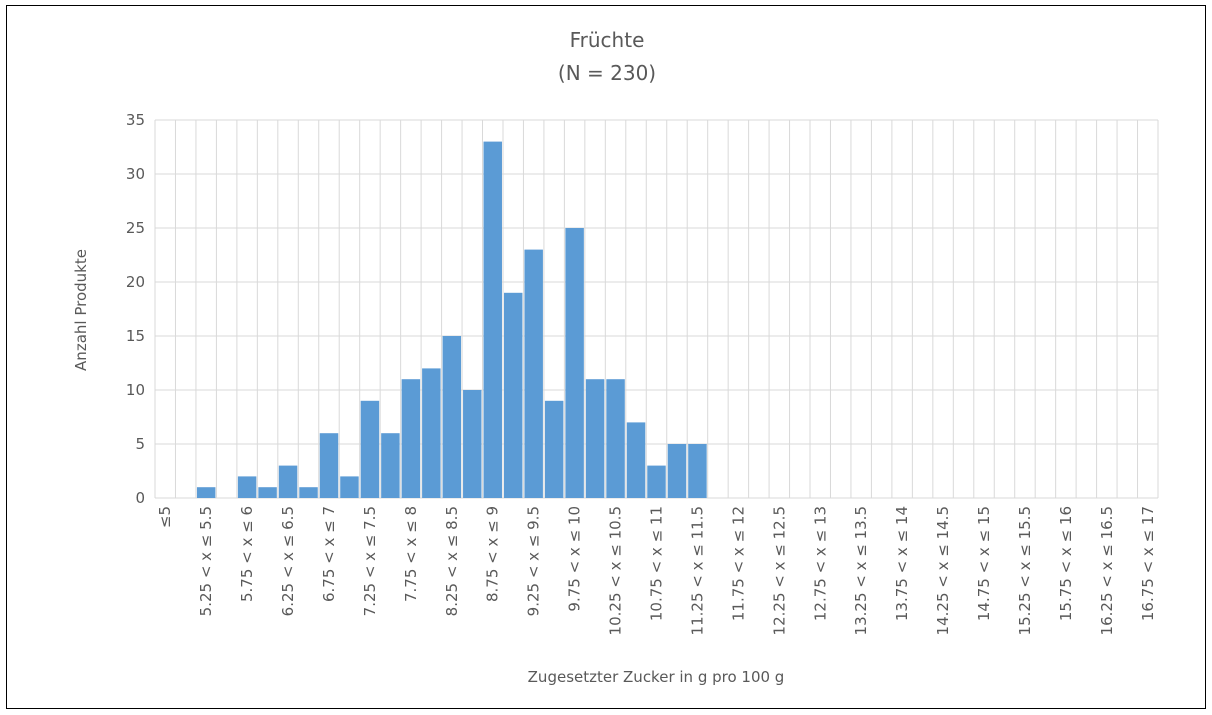  I want to click on x-tick-label: 5.75 < x ≤ 6, so click(247, 554).